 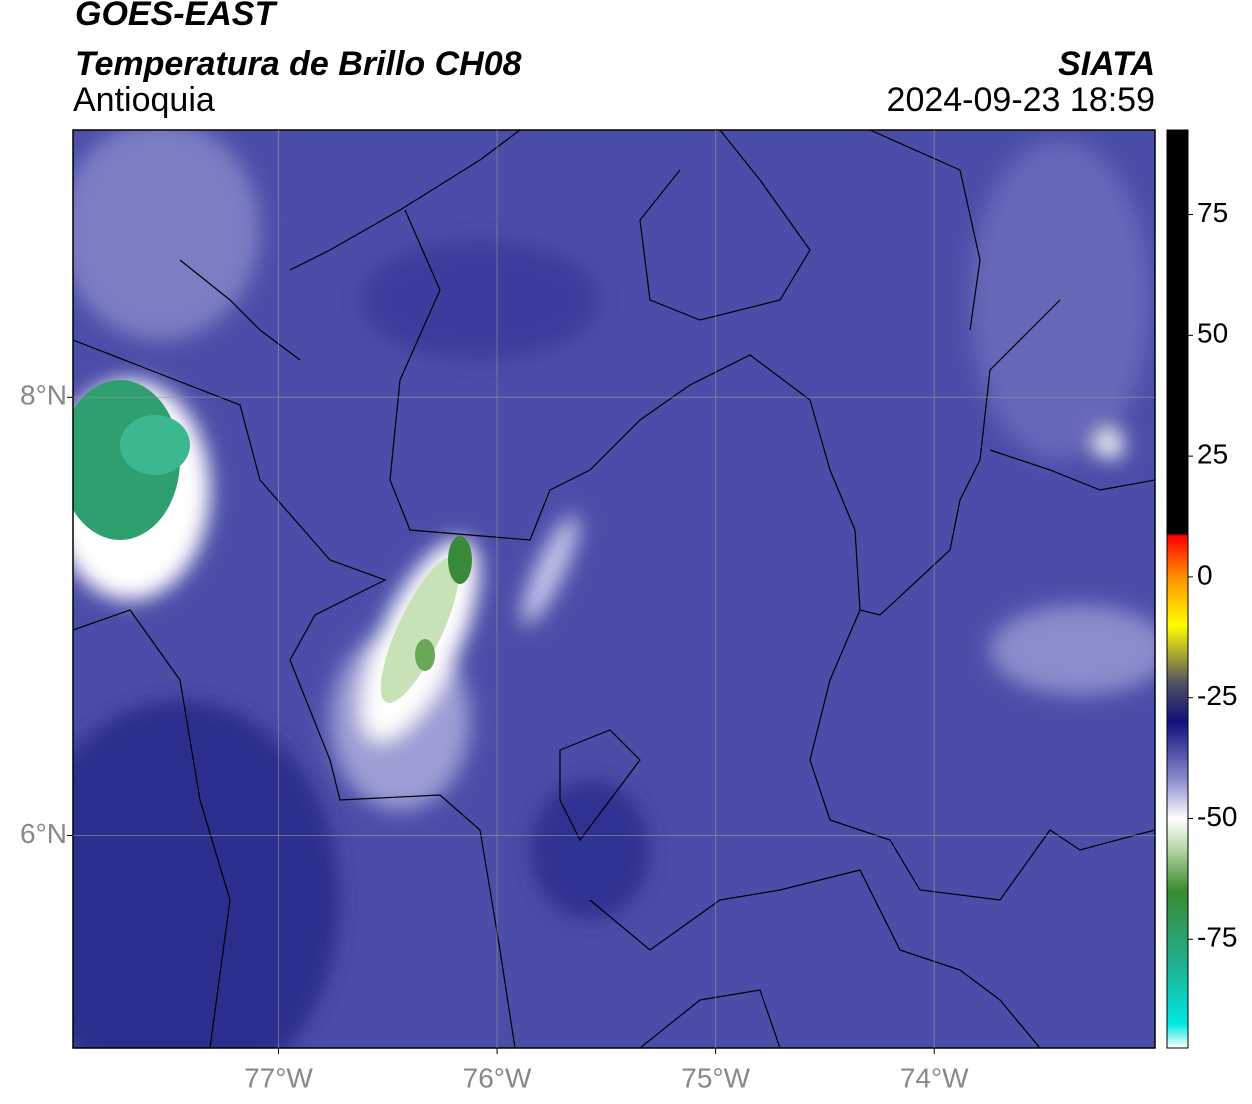 I want to click on colorbar-tick-label: 0, so click(x=1205, y=574).